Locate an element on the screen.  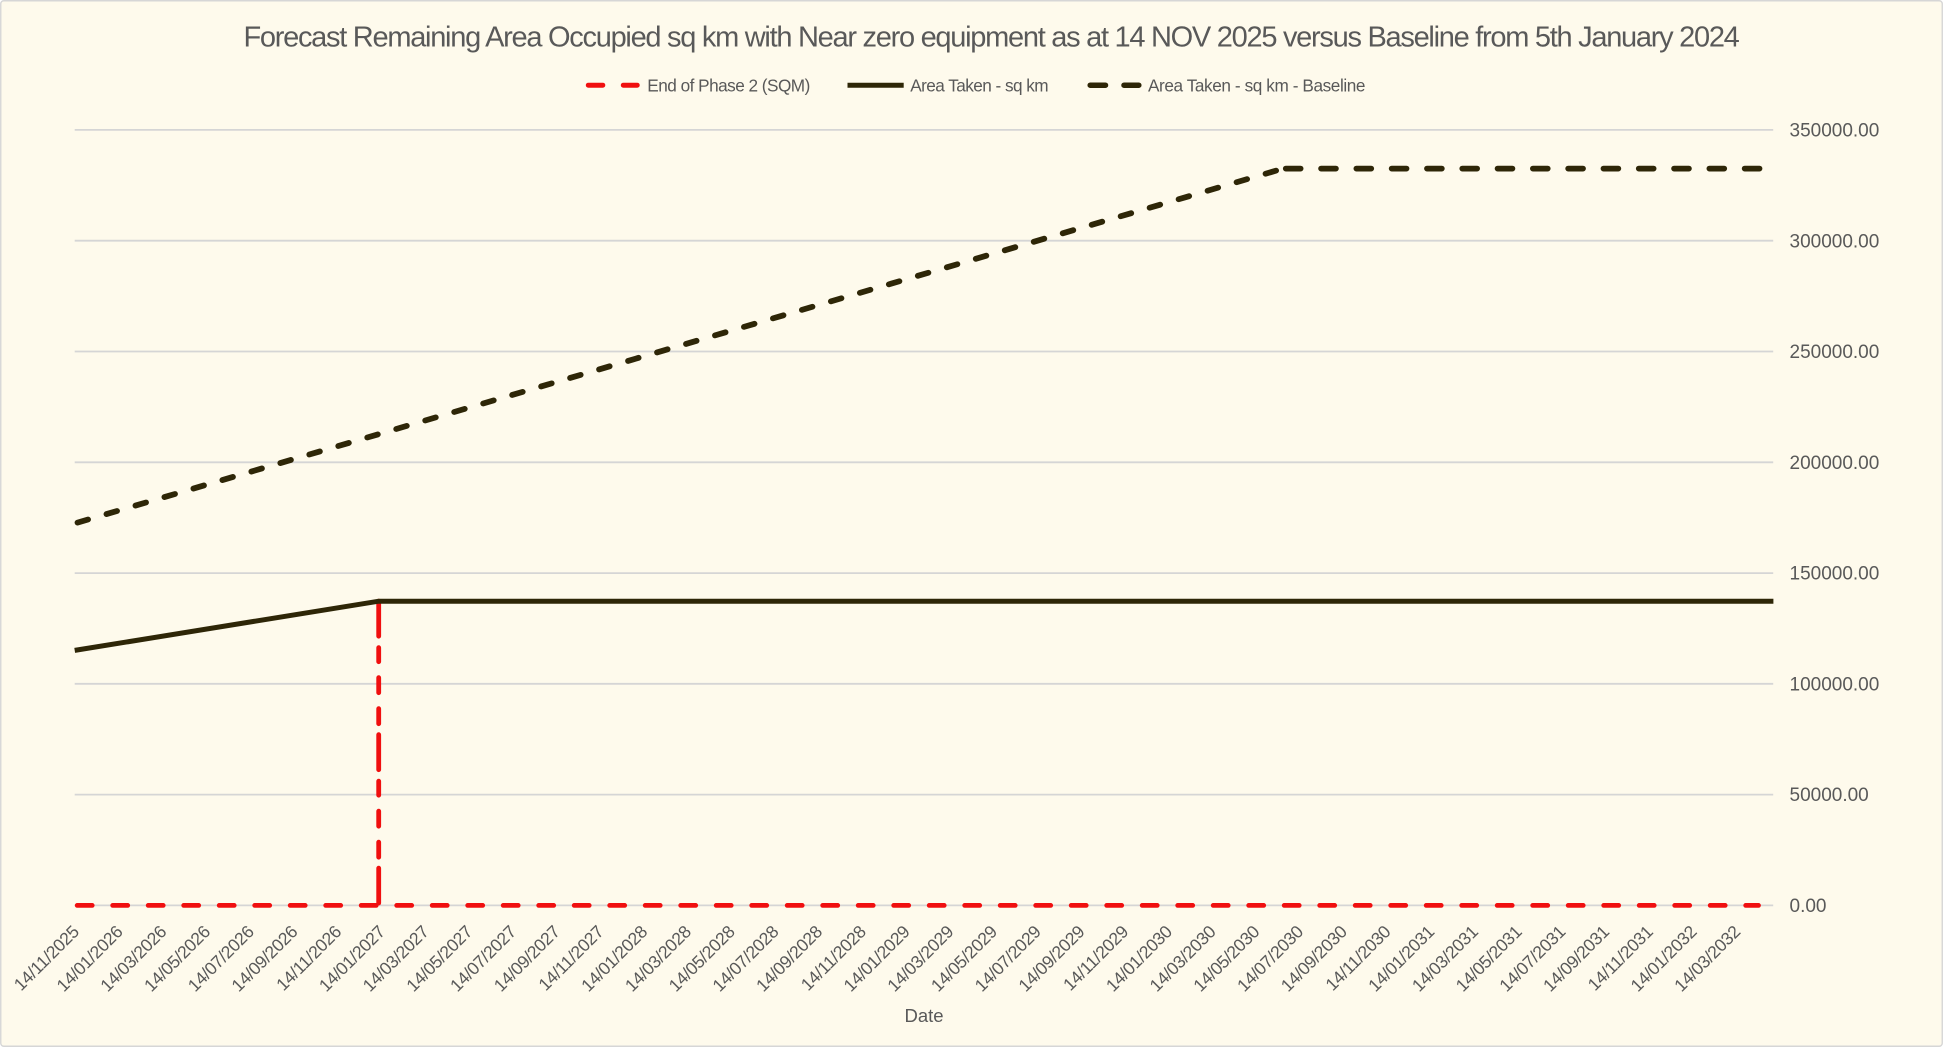
svg-text: 0.00 is located at coordinates (1808, 906).